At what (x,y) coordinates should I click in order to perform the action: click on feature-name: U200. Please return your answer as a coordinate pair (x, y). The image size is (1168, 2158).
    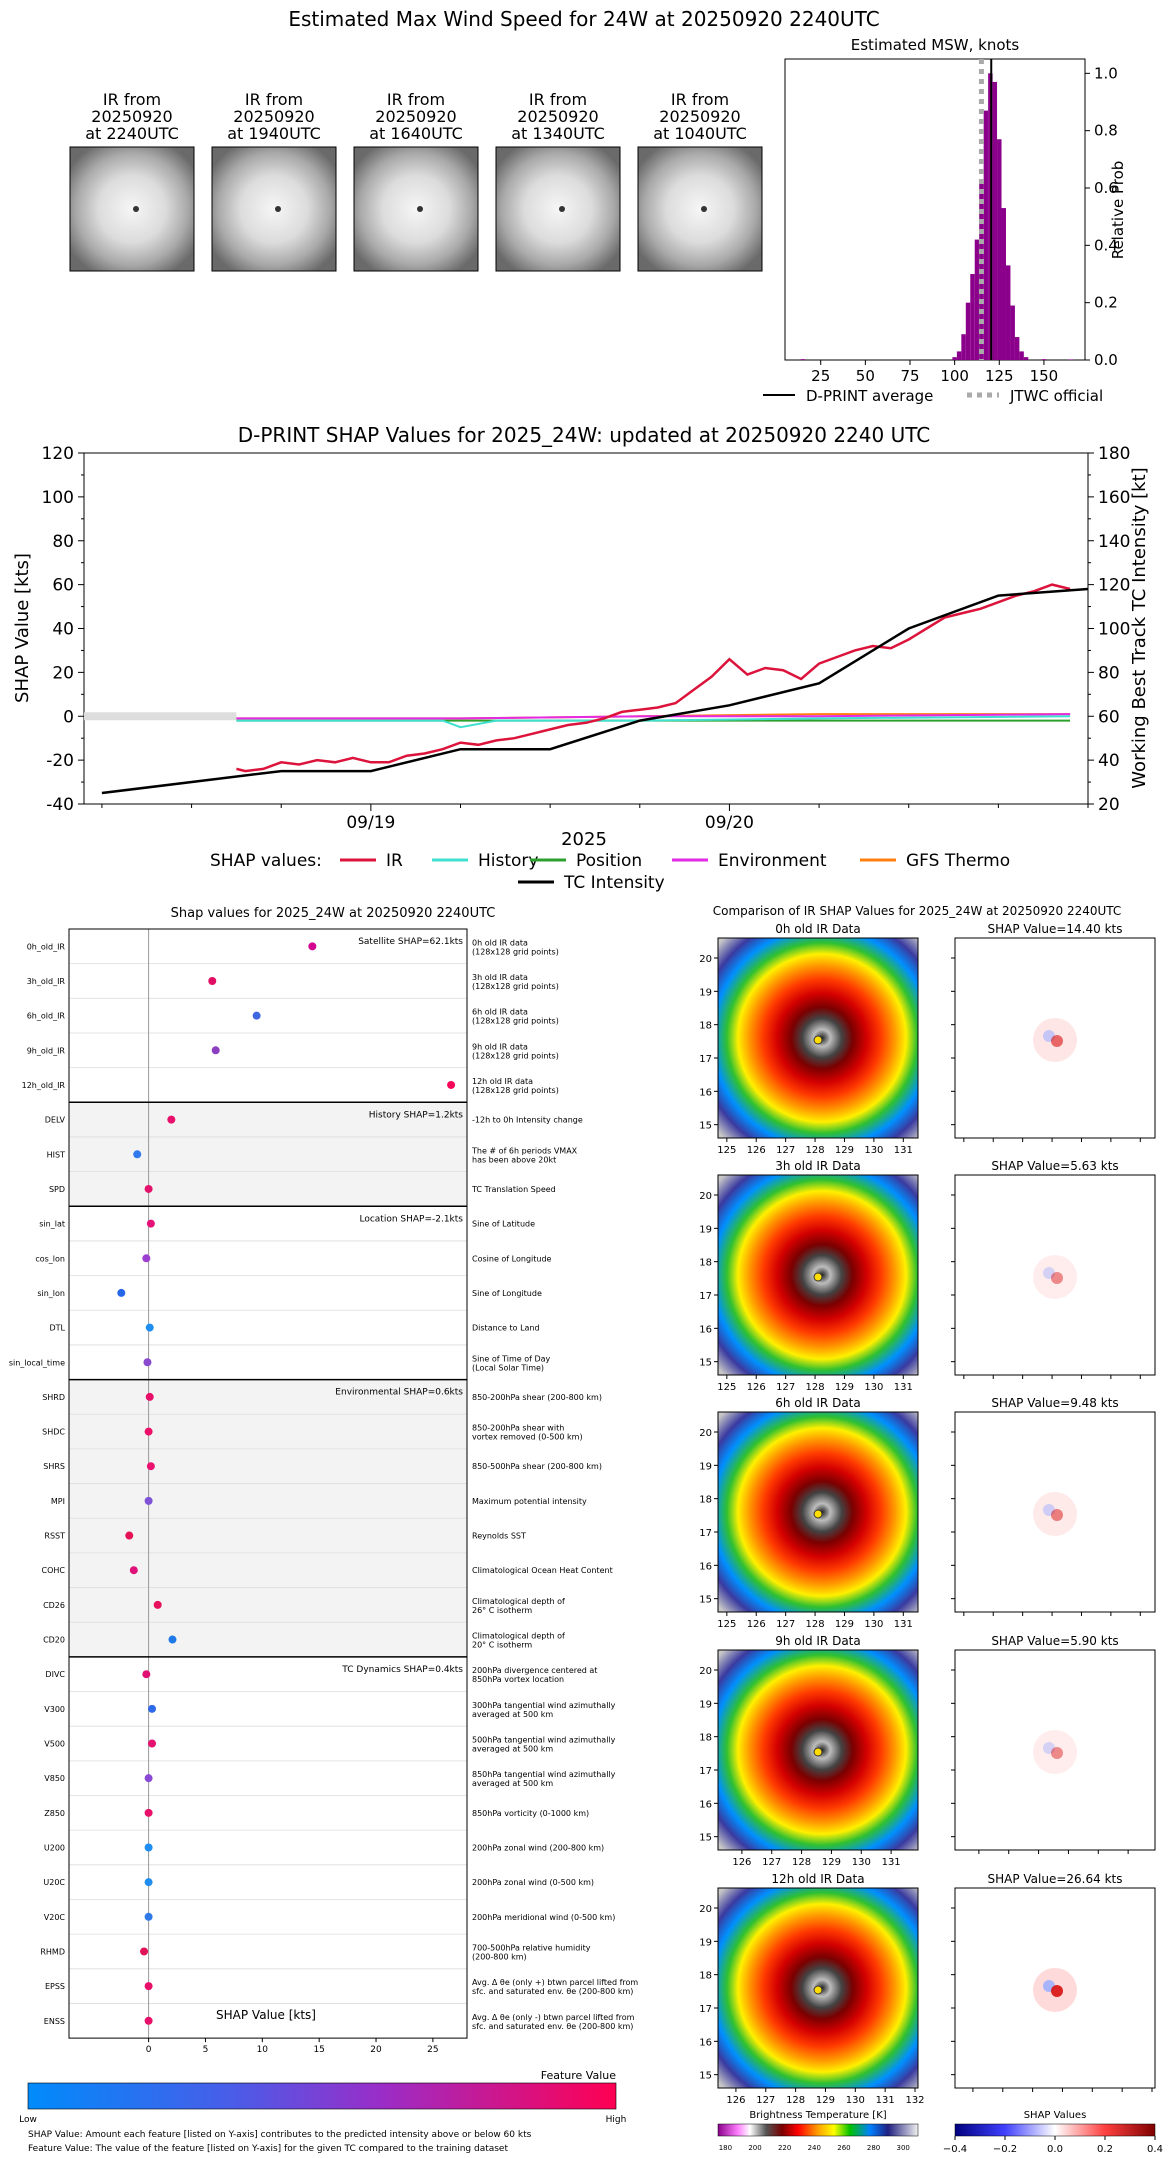
    Looking at the image, I should click on (54, 1847).